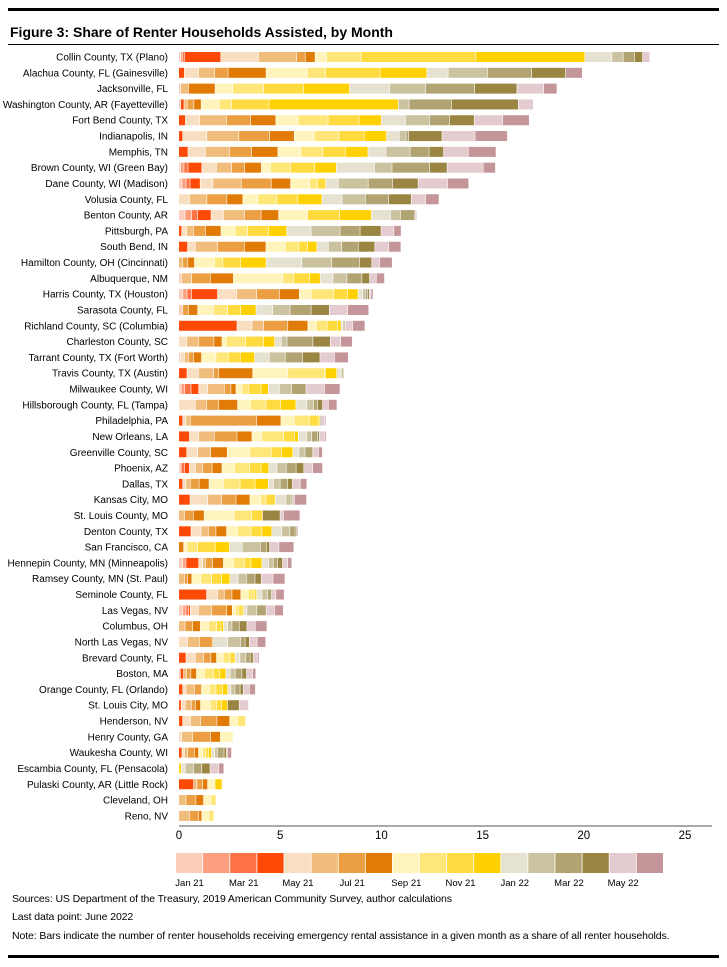 The height and width of the screenshot is (967, 727). Describe the element at coordinates (179, 836) in the screenshot. I see `x-tick-label: 0` at that location.